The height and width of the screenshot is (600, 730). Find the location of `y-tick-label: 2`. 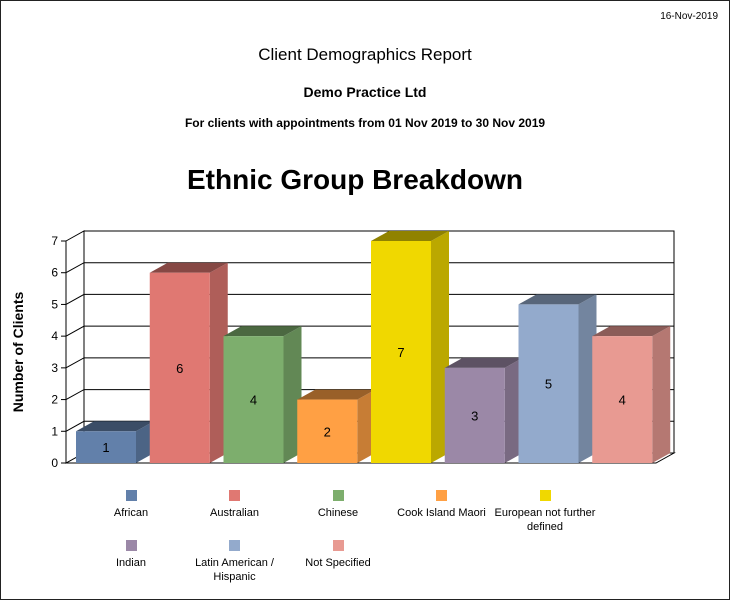

y-tick-label: 2 is located at coordinates (54, 400).